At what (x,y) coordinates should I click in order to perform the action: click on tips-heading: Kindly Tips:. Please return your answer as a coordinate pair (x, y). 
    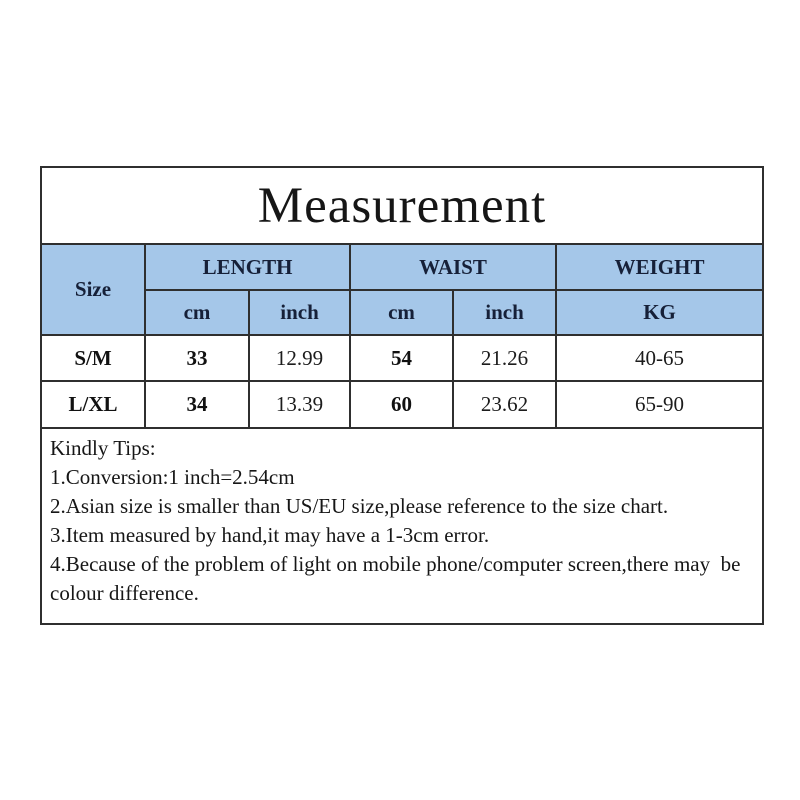
    Looking at the image, I should click on (103, 448).